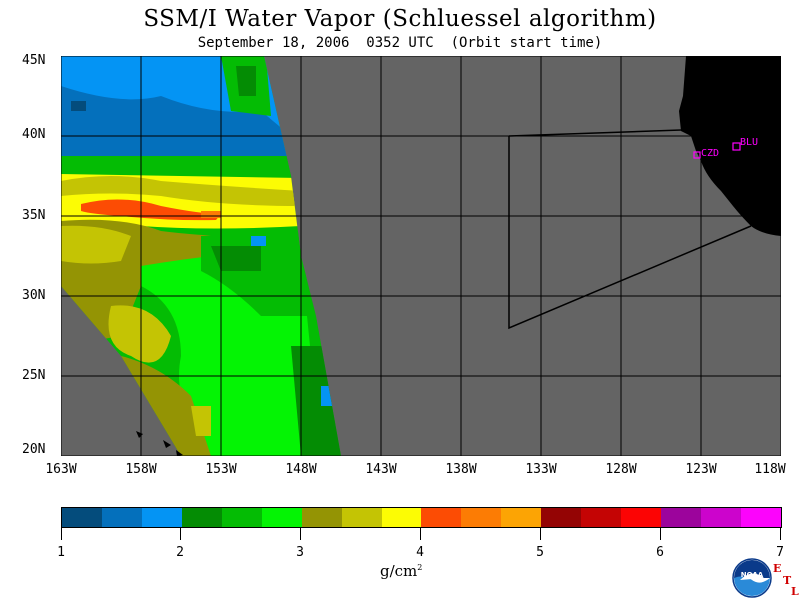 This screenshot has height=600, width=800. Describe the element at coordinates (221, 469) in the screenshot. I see `lon-label: 153W` at that location.